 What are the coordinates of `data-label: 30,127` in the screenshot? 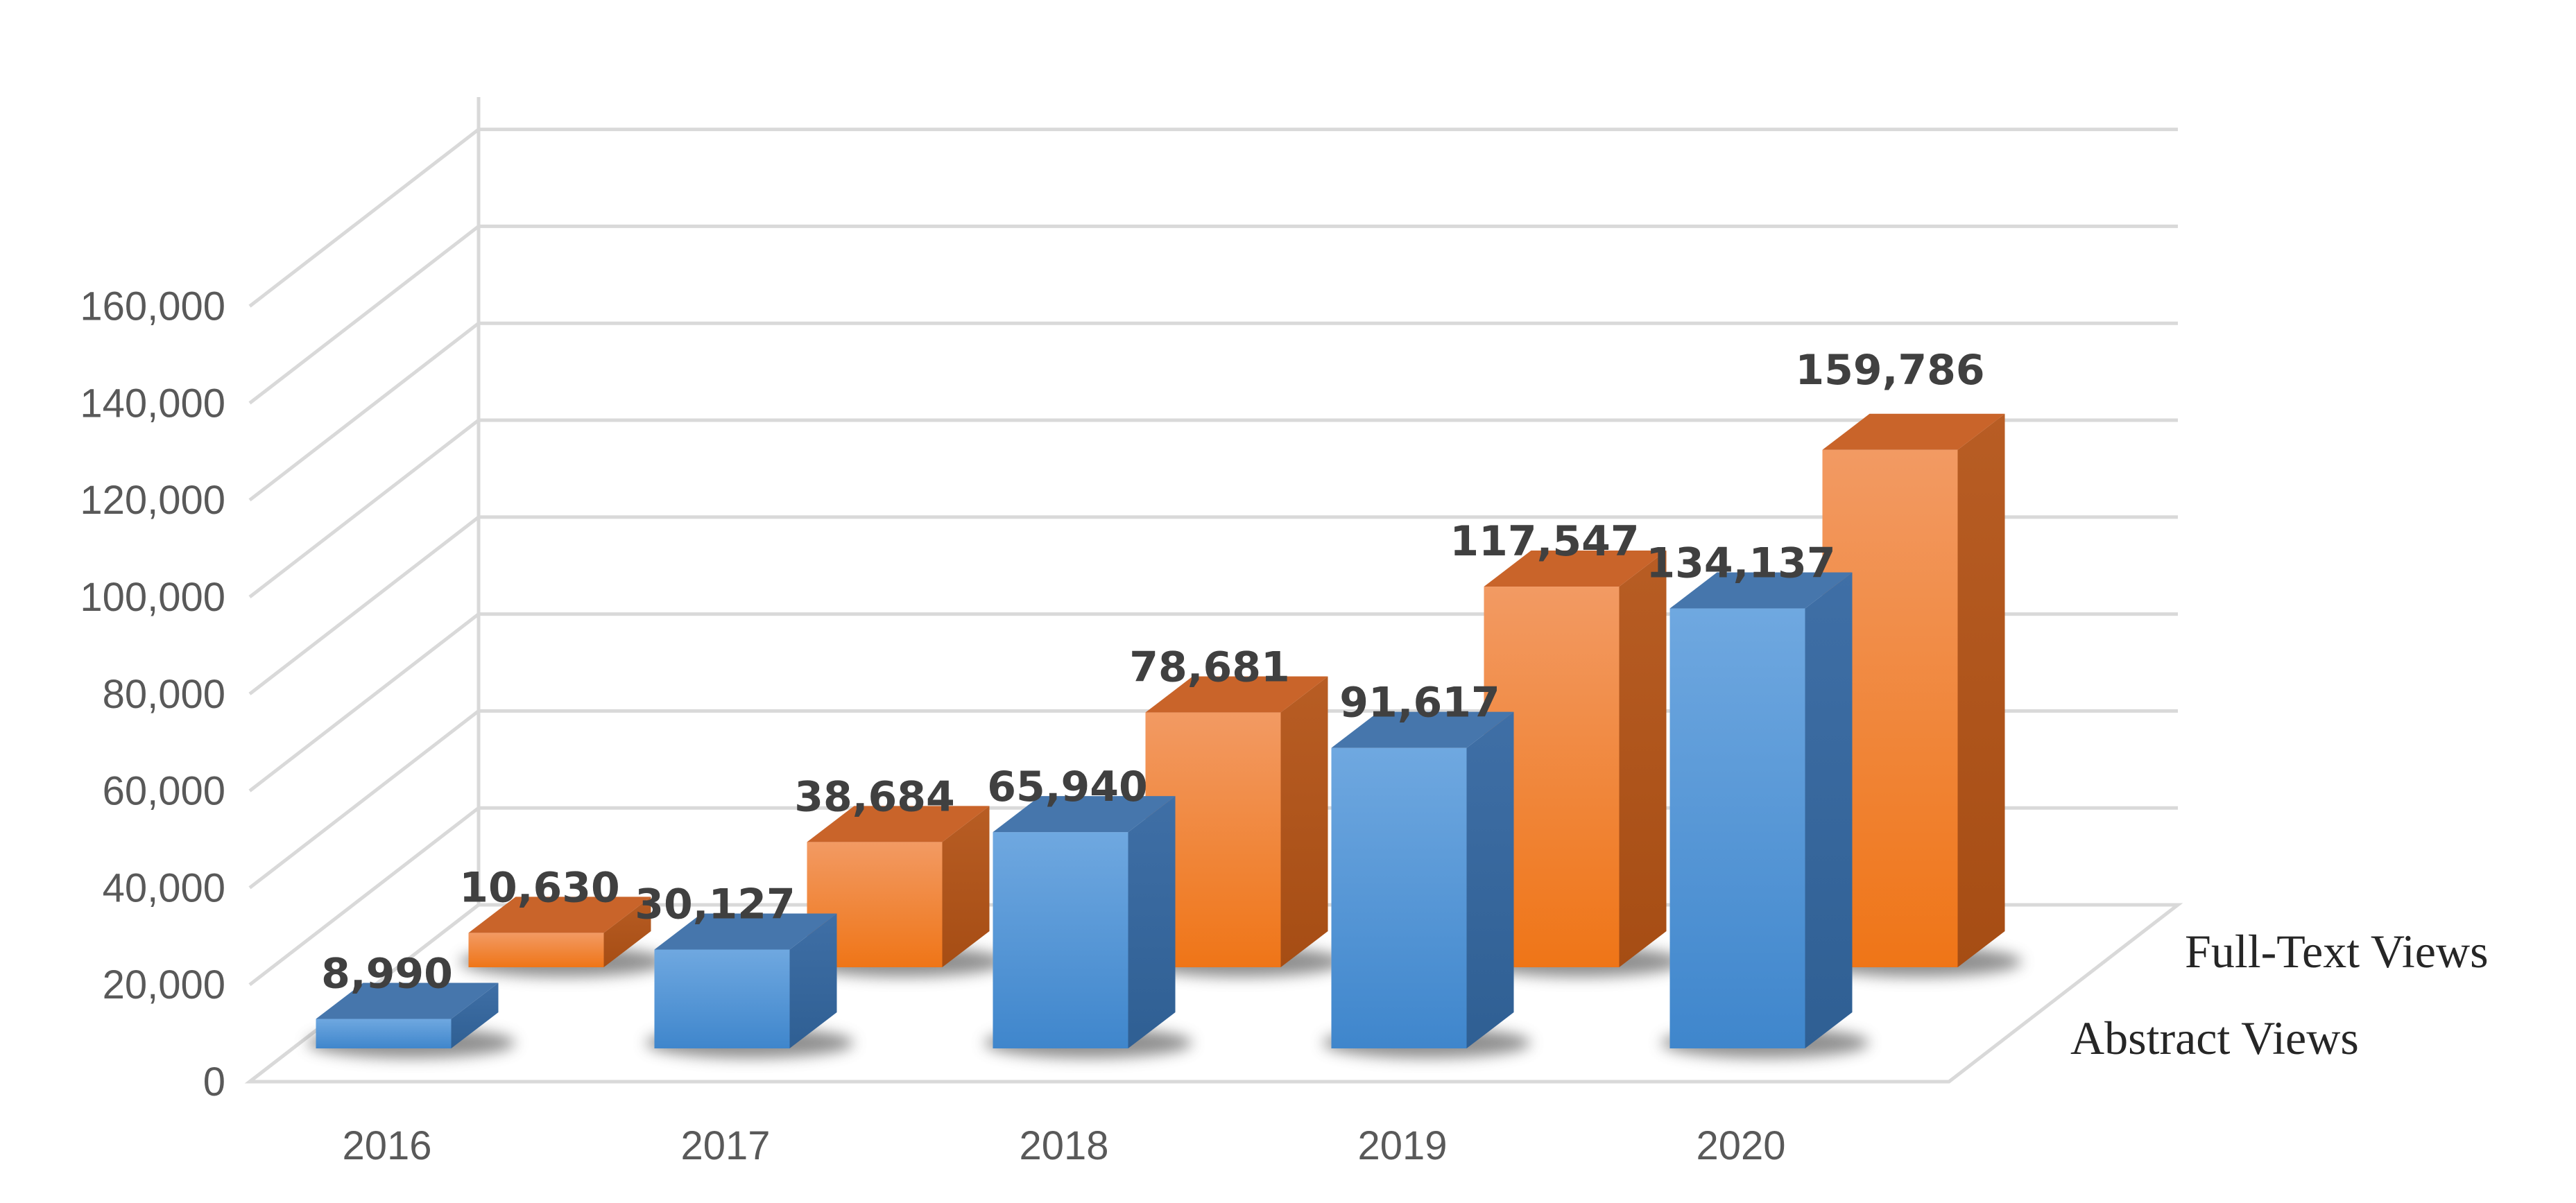 It's located at (715, 904).